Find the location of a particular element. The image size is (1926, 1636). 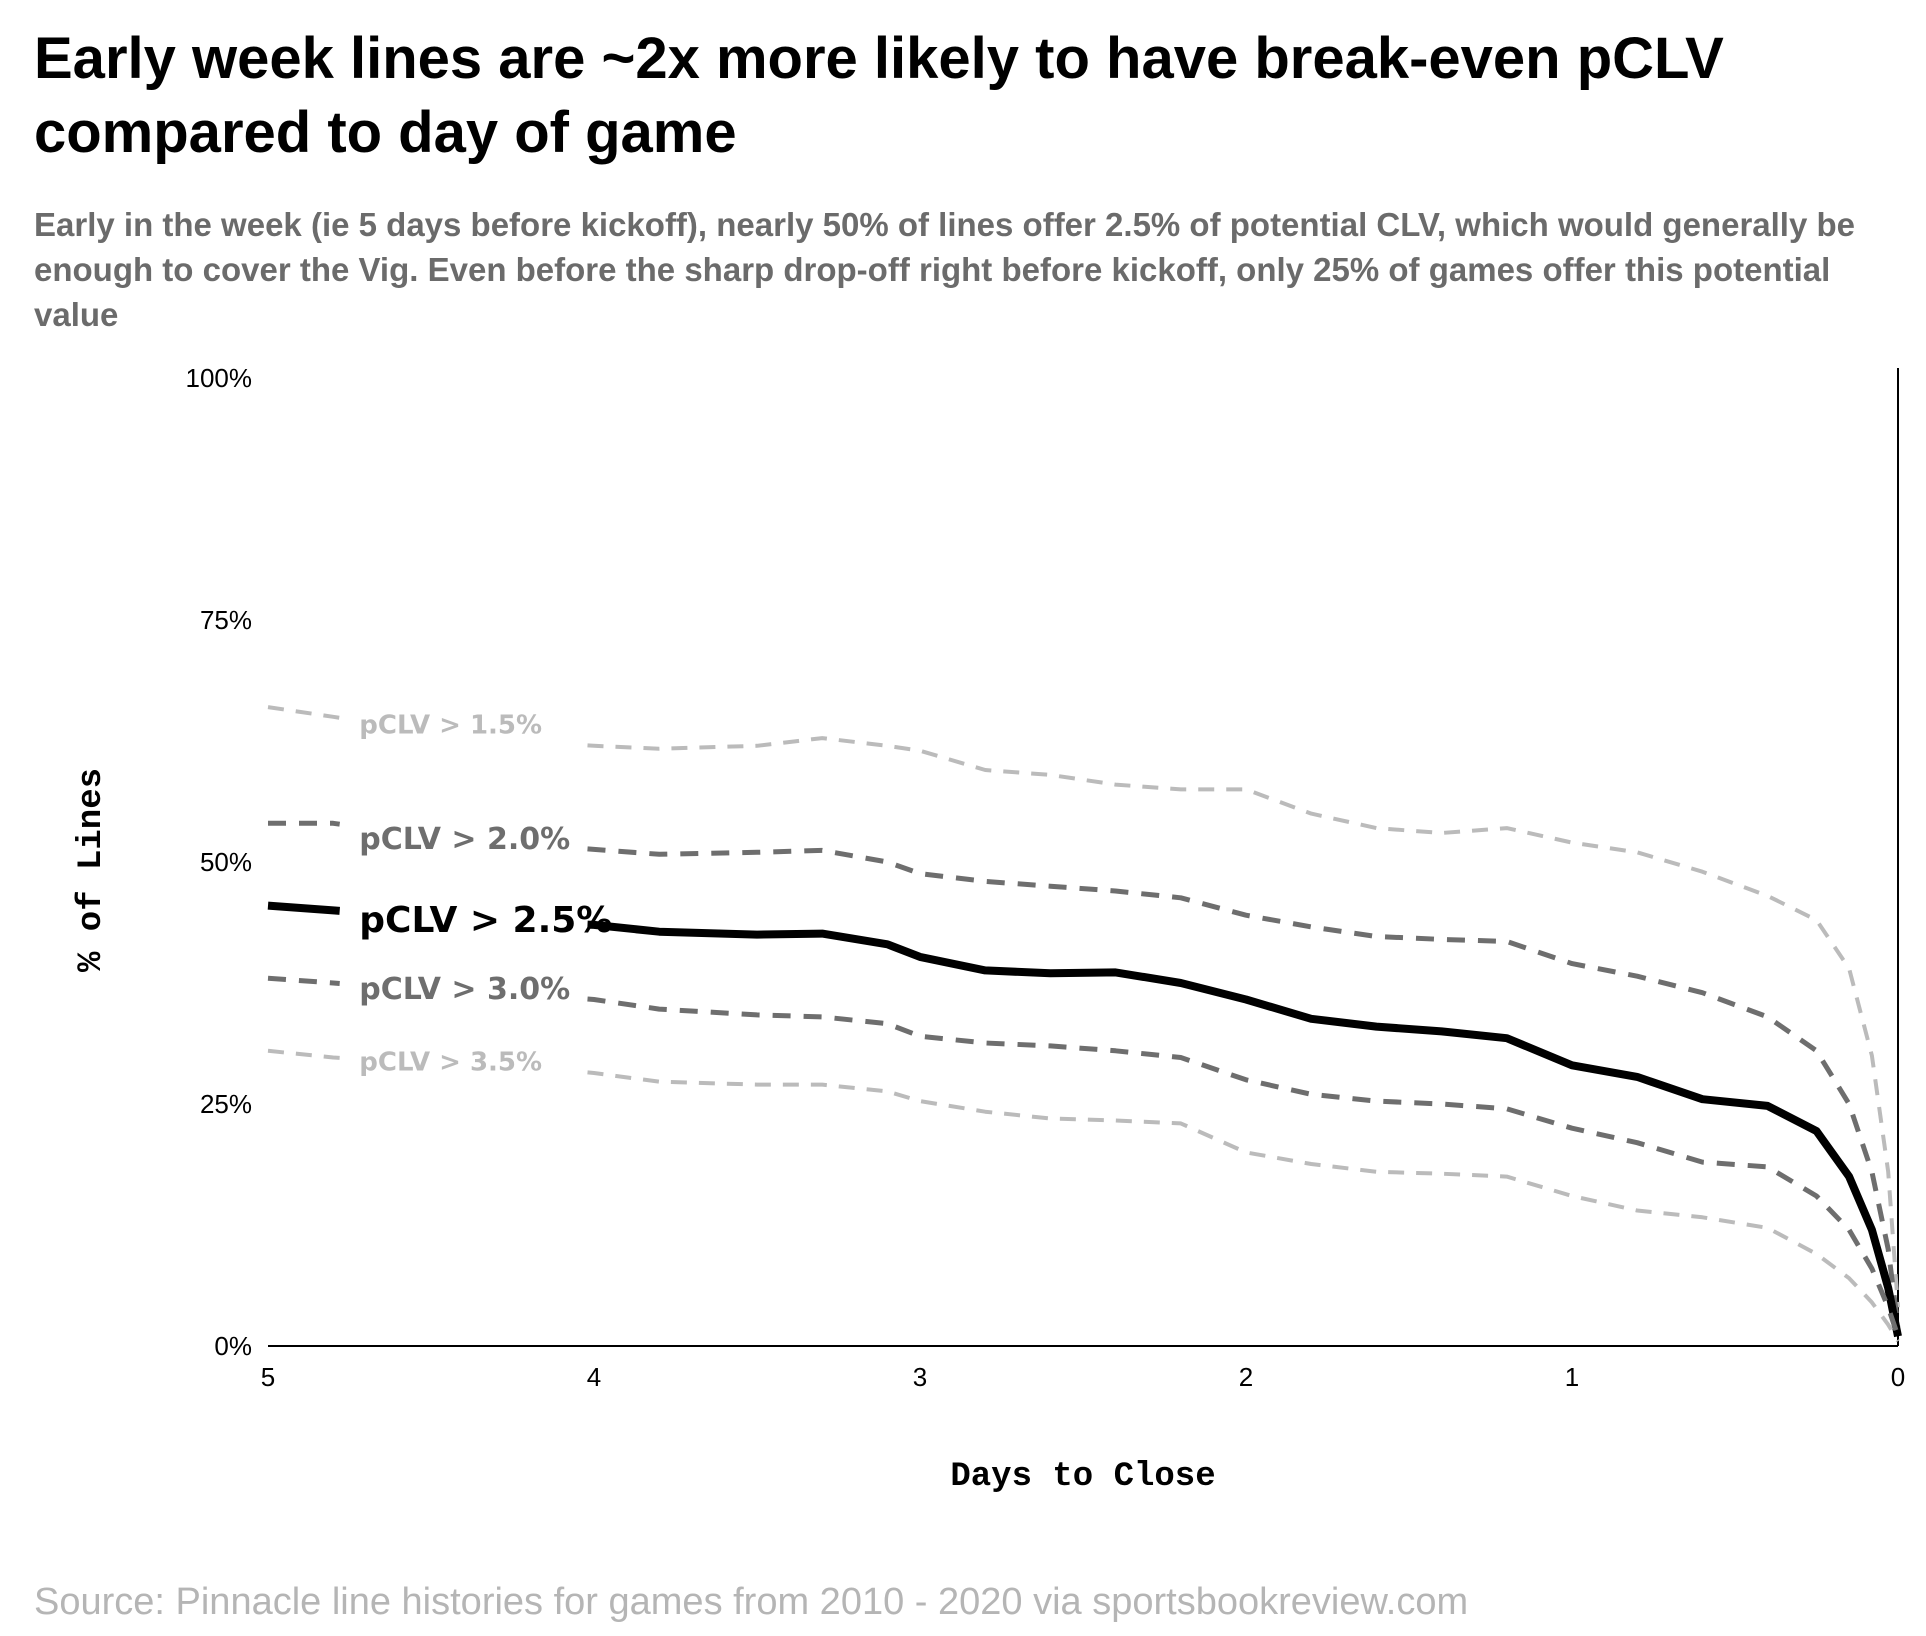

x-axis-title: Days to Close is located at coordinates (1082, 1477).